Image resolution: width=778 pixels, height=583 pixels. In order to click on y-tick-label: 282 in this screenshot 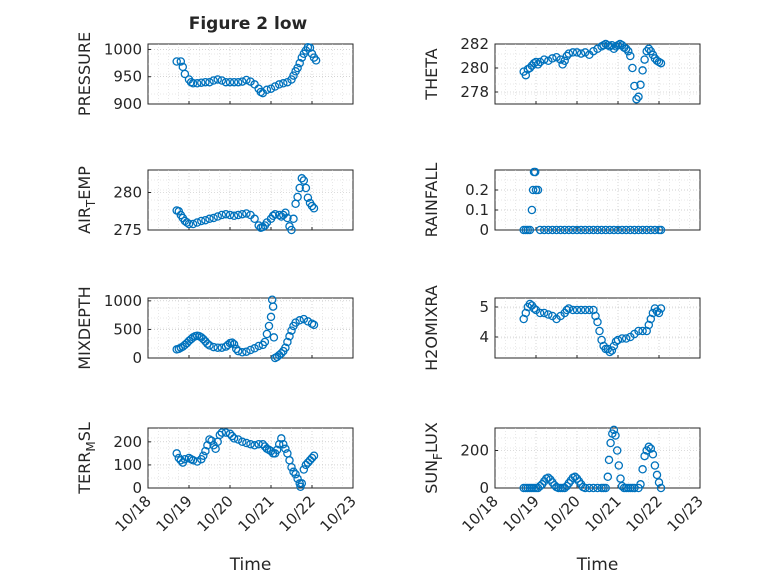, I will do `click(474, 44)`.